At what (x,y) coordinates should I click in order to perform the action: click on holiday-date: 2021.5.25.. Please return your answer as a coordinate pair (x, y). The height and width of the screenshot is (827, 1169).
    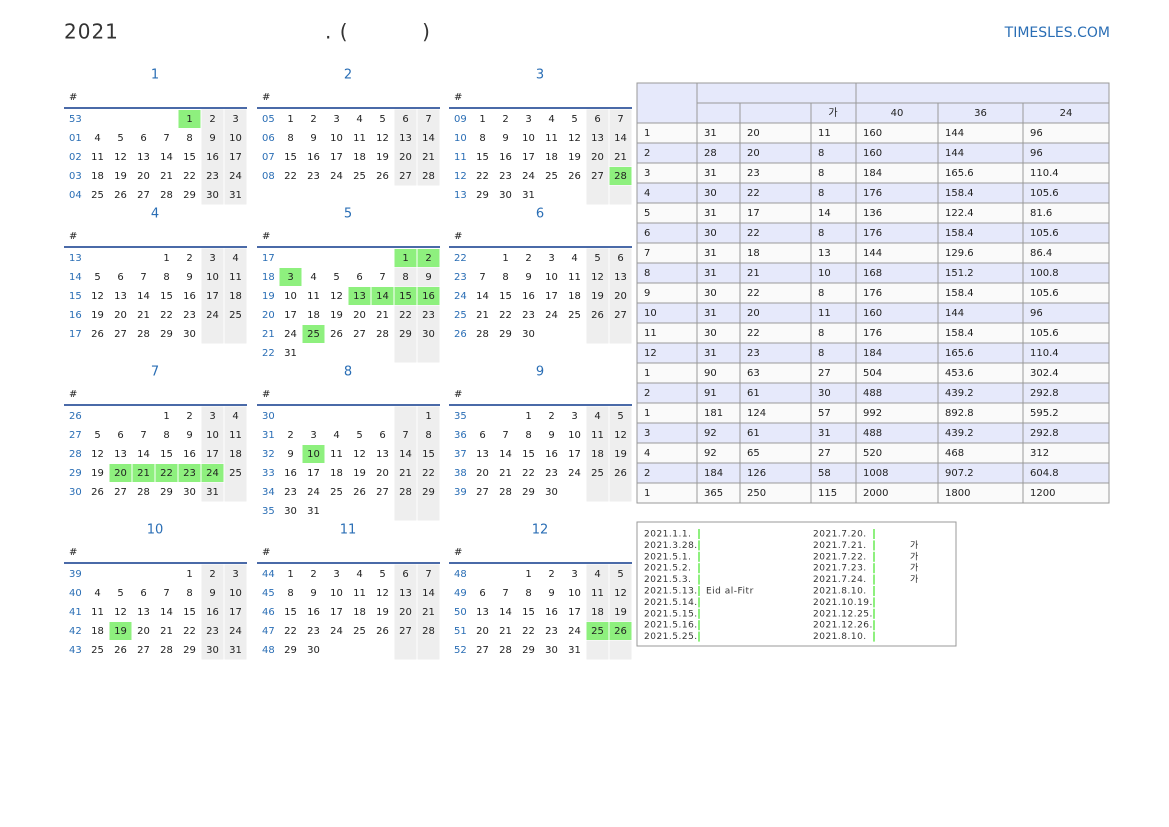
    Looking at the image, I should click on (671, 637).